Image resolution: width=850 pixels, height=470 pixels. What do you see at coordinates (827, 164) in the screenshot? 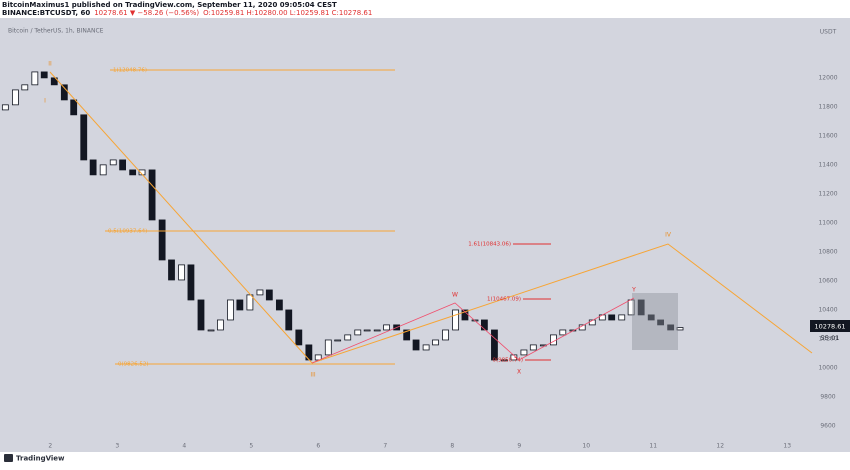
I see `y-tick-label: 11400` at bounding box center [827, 164].